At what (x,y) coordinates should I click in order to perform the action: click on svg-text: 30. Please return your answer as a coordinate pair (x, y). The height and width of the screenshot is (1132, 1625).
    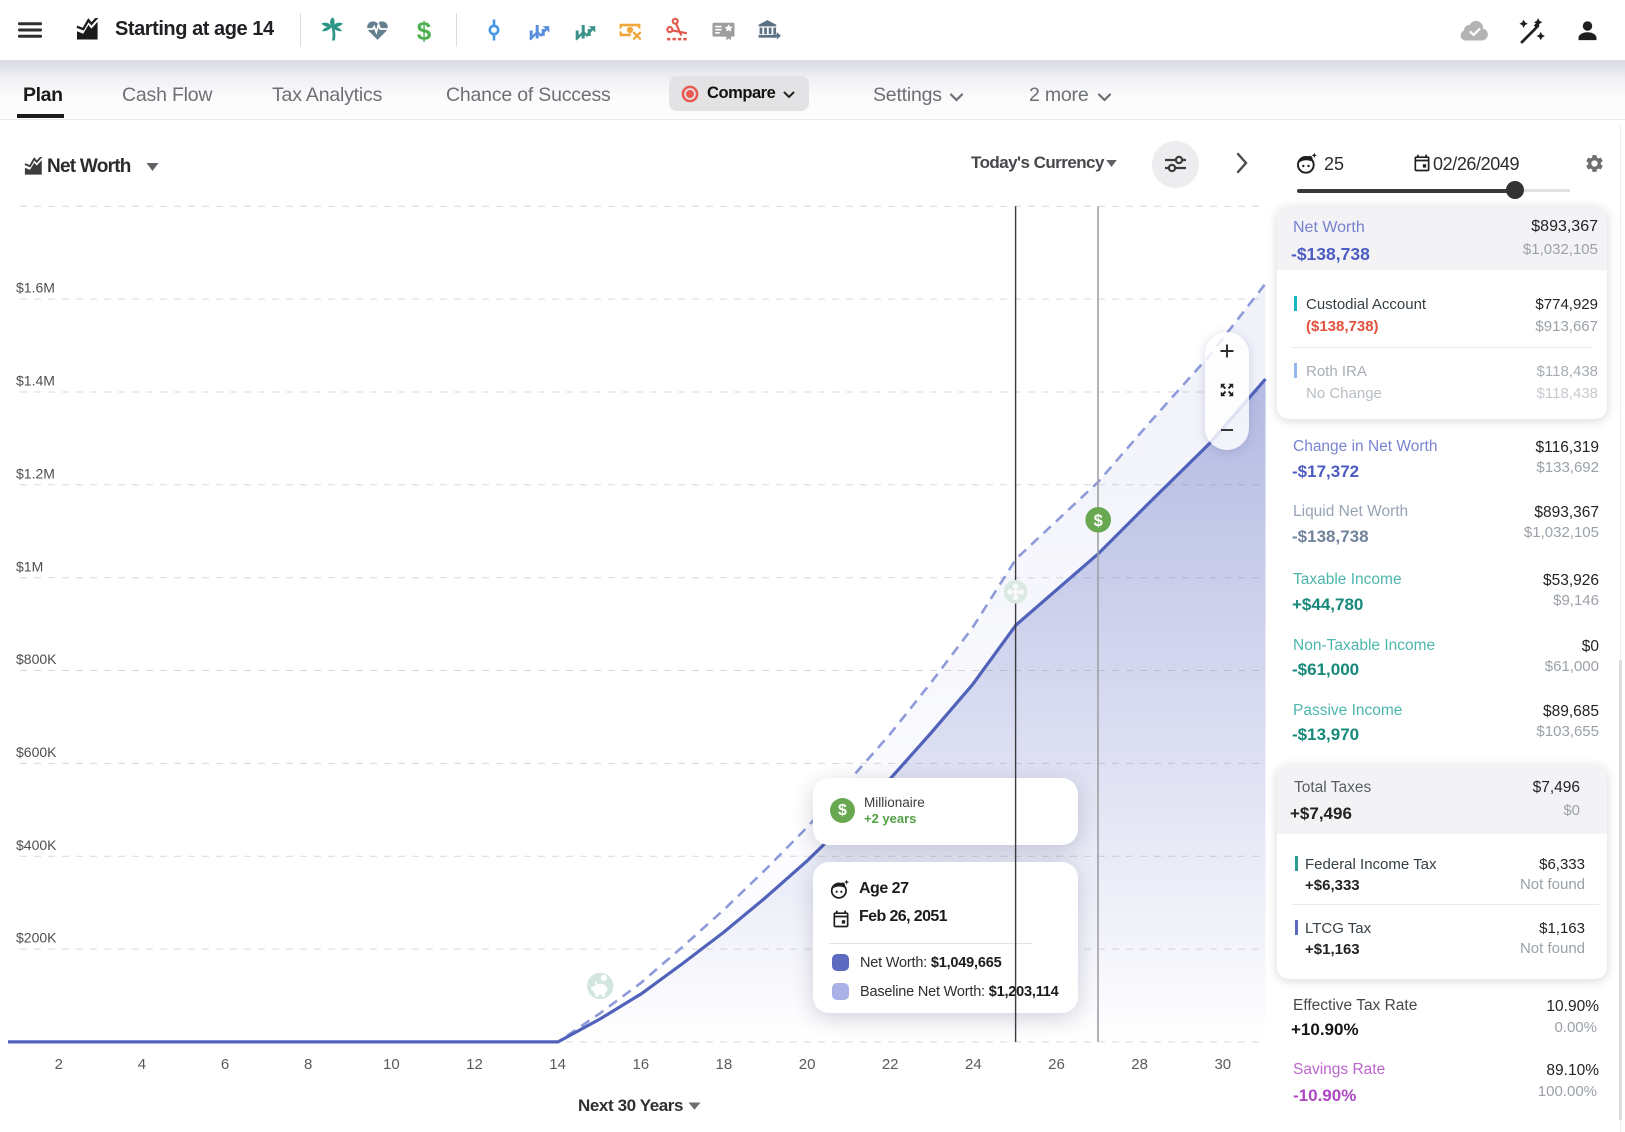
    Looking at the image, I should click on (1222, 1064).